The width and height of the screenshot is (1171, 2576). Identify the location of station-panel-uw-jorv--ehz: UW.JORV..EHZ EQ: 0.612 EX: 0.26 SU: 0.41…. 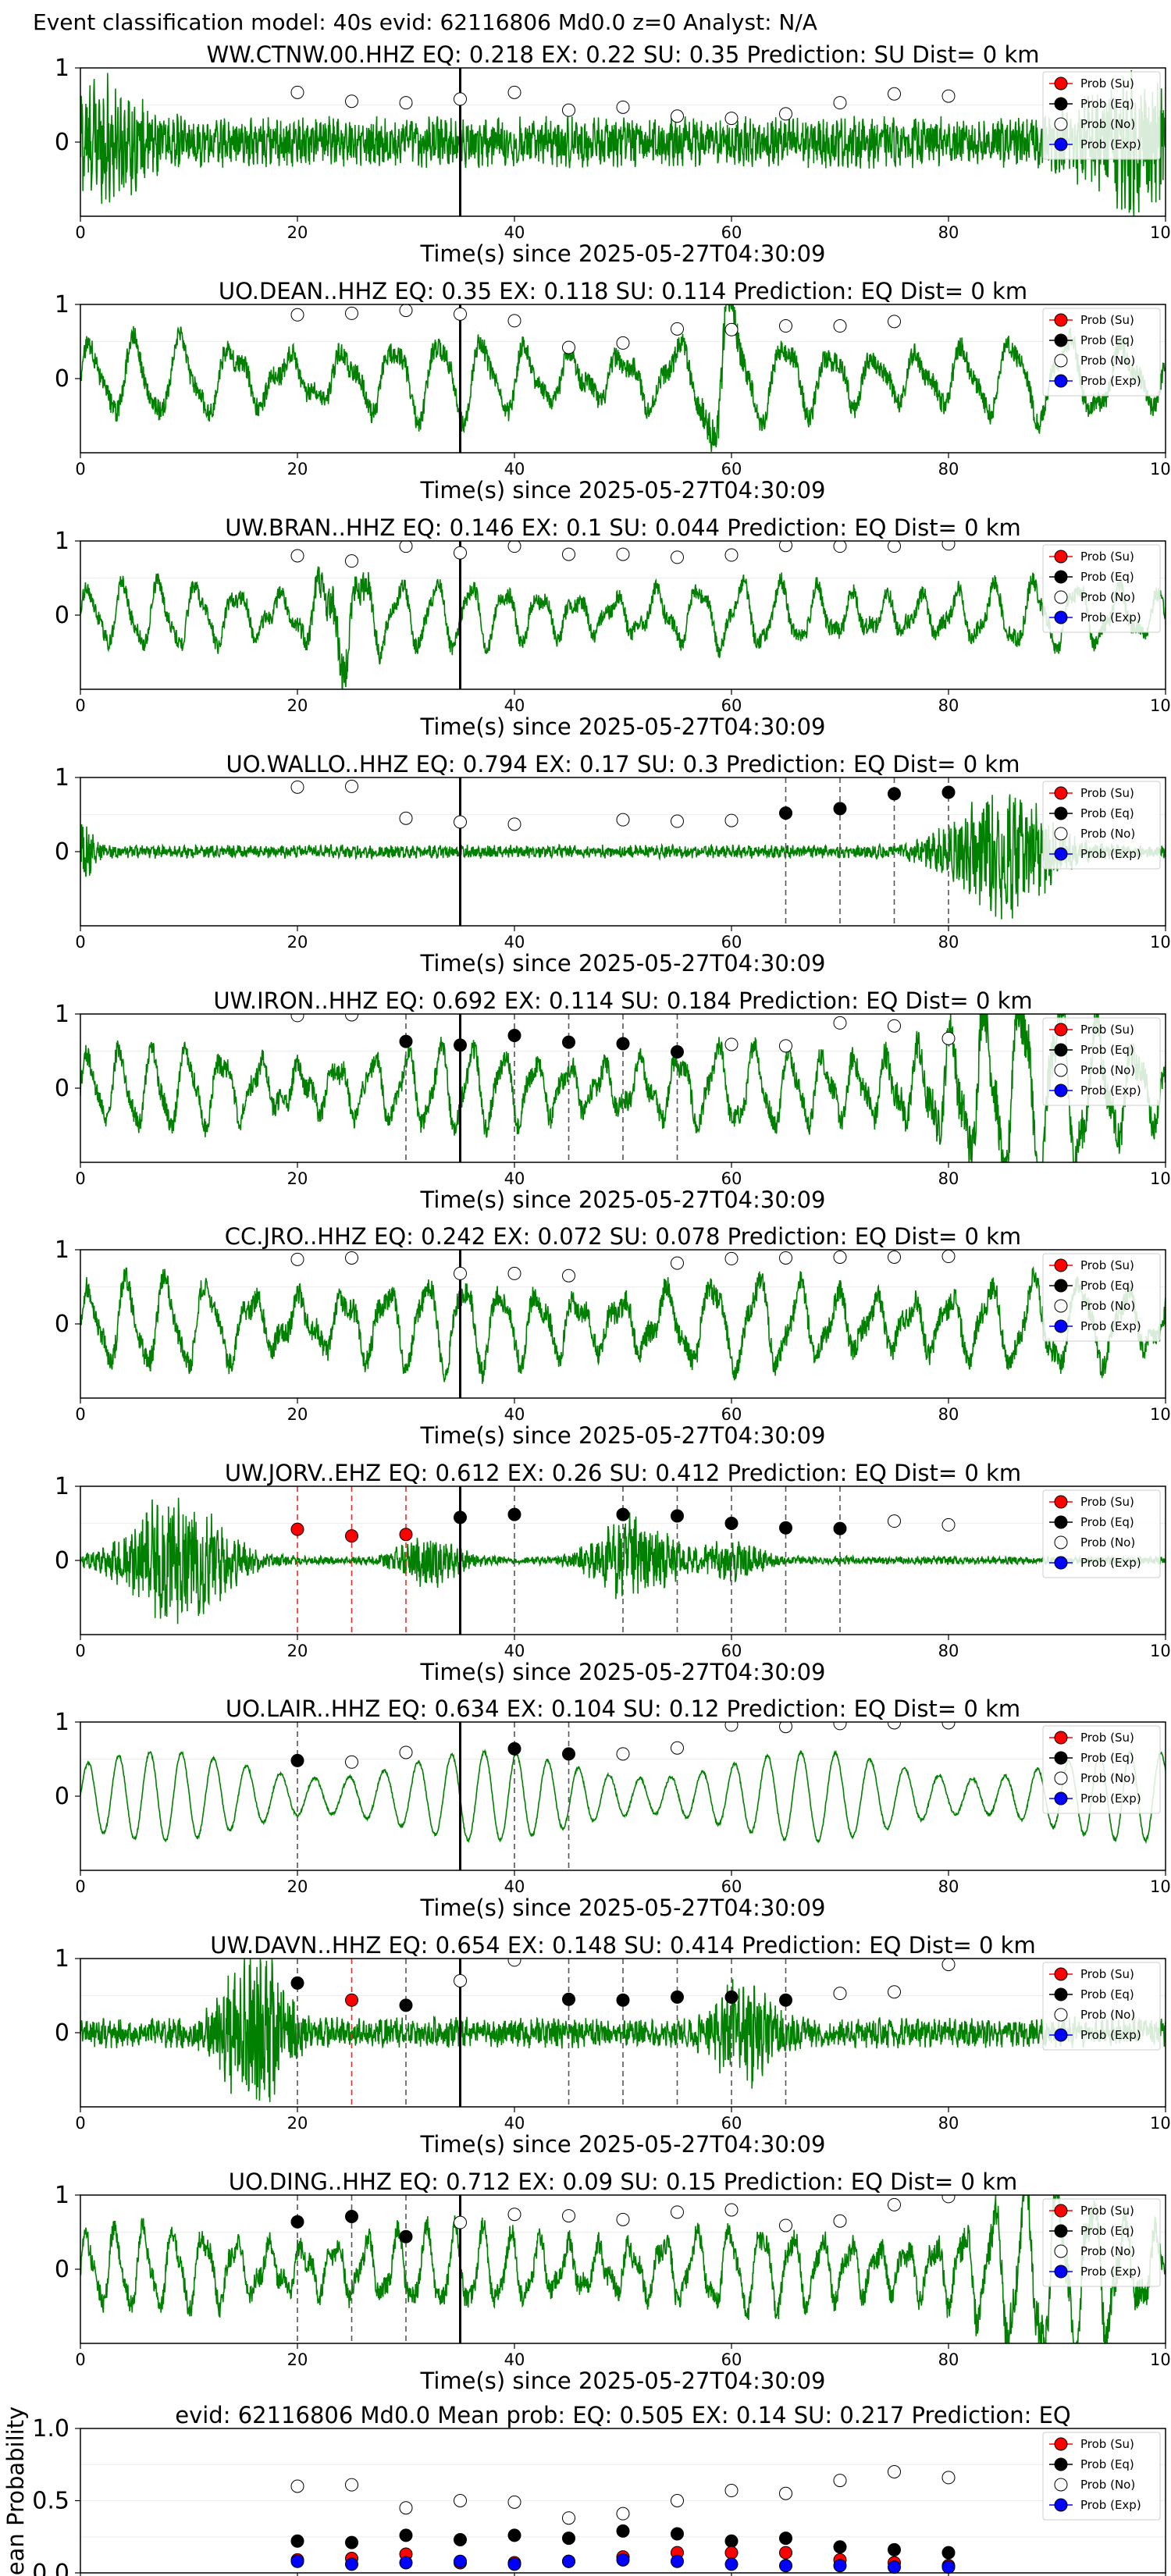
(613, 1572).